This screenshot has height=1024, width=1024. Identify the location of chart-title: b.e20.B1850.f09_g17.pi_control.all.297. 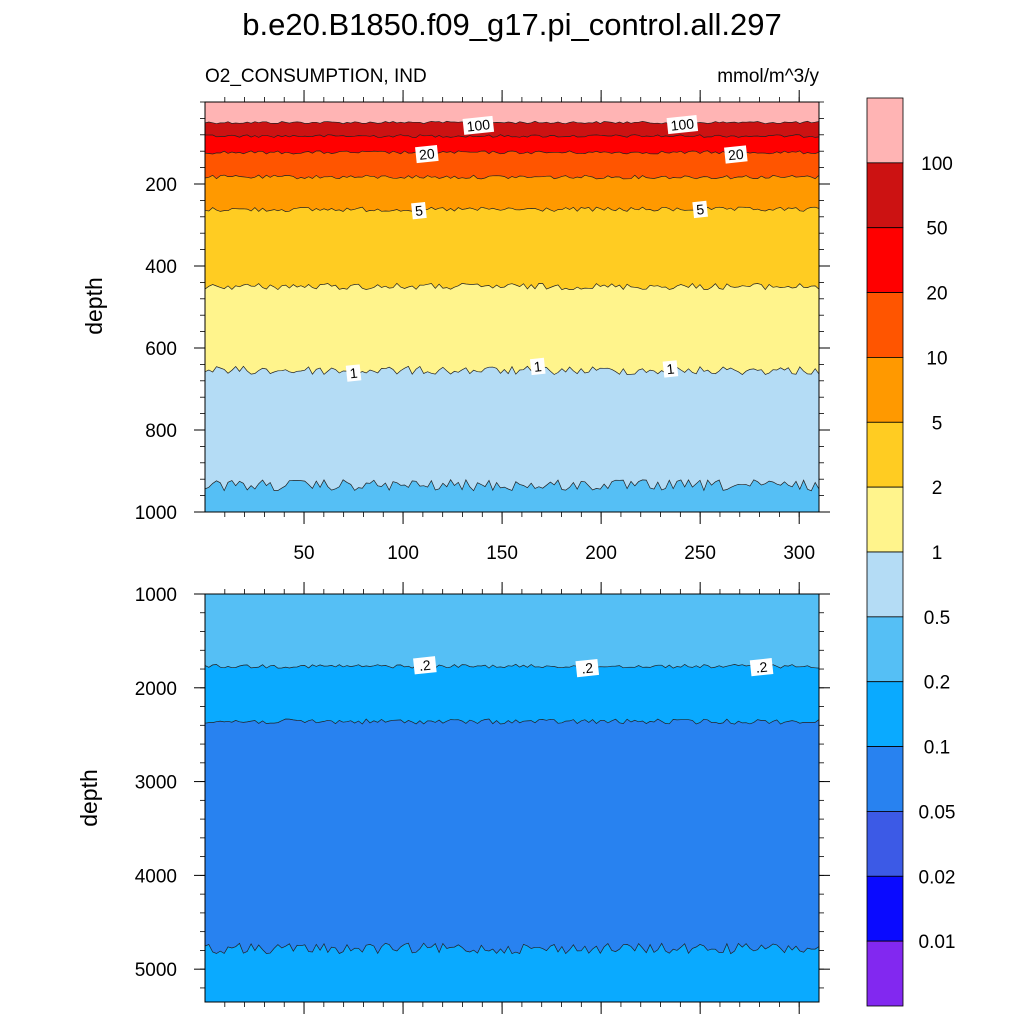
(512, 24).